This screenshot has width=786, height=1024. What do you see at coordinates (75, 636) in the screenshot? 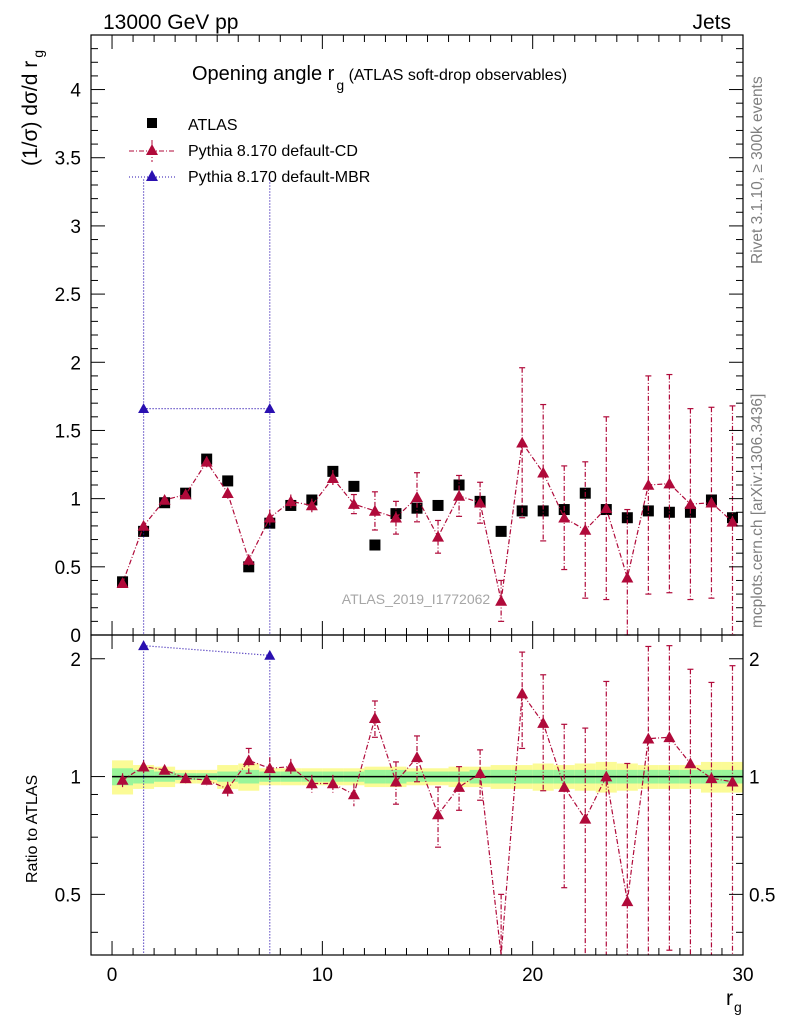
I see `y-tick-label: 0` at bounding box center [75, 636].